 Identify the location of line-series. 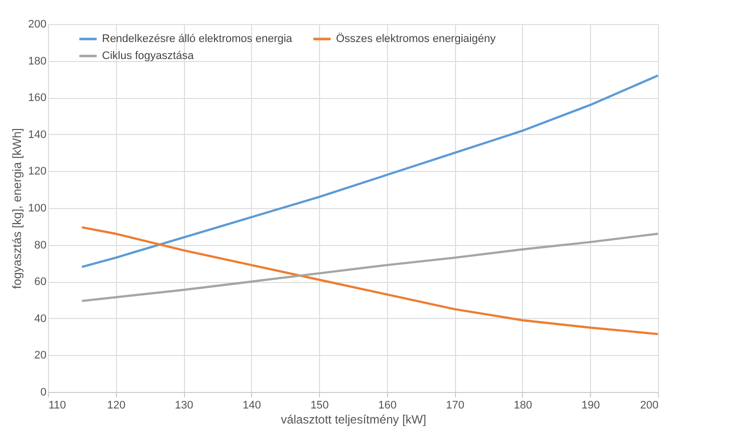
(370, 267).